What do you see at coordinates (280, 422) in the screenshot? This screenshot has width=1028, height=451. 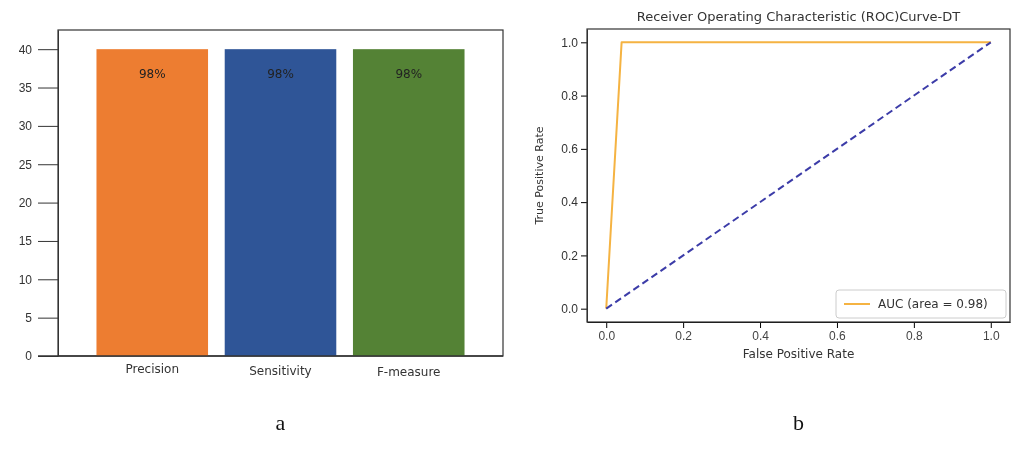 I see `text: a` at bounding box center [280, 422].